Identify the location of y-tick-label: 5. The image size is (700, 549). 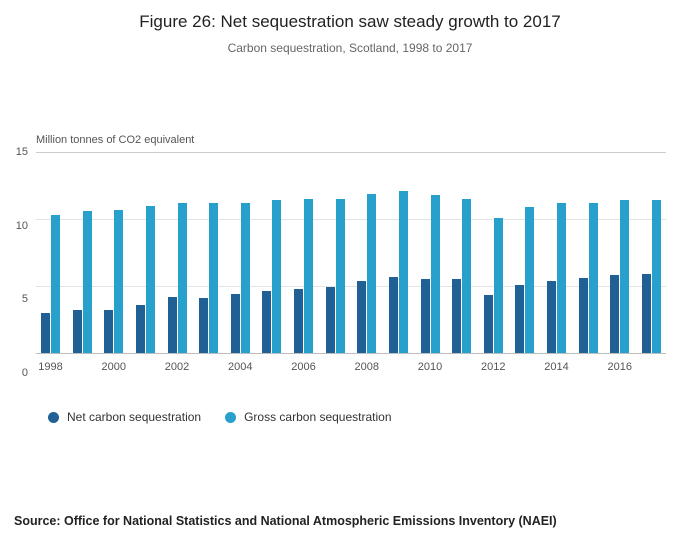
(24, 299).